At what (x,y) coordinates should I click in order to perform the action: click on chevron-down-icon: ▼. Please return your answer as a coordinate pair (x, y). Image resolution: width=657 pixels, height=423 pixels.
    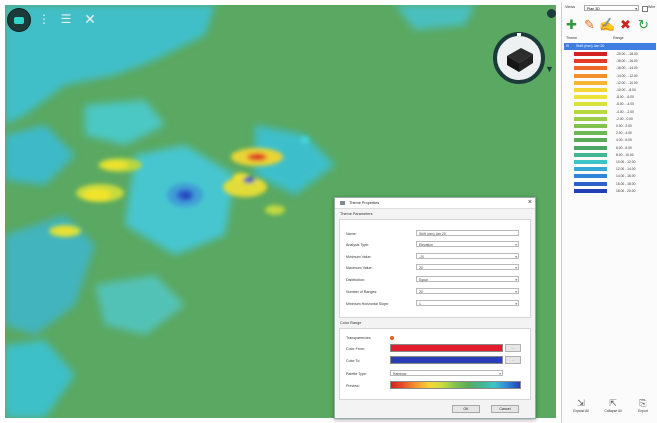
    Looking at the image, I should click on (549, 69).